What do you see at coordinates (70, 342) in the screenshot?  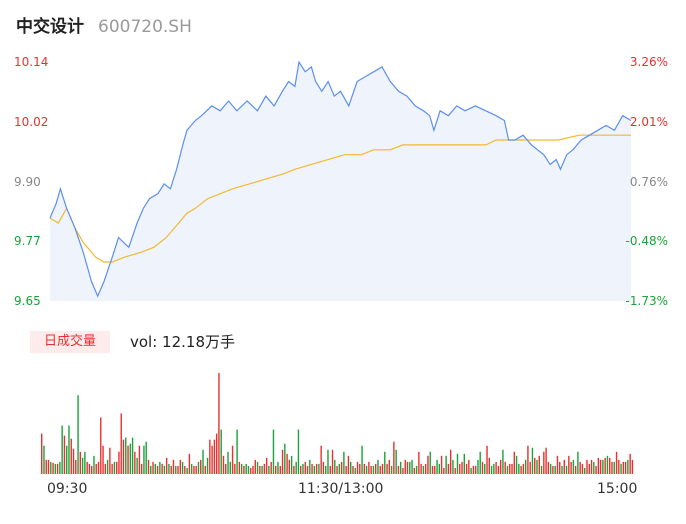 I see `volume-badge: 日成交量` at bounding box center [70, 342].